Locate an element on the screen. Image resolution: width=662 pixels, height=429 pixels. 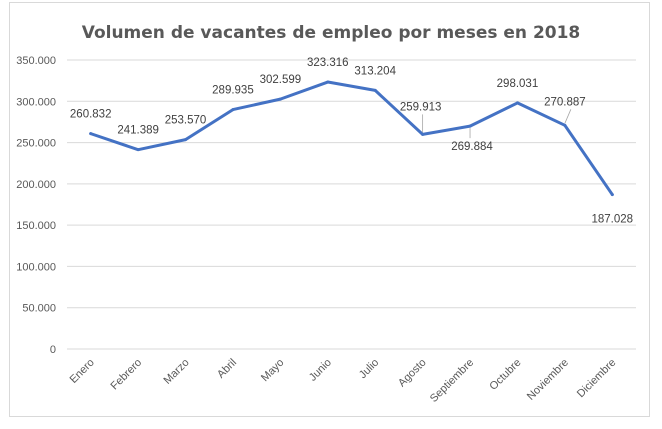
y-tick-label: 350.000 is located at coordinates (36, 61).